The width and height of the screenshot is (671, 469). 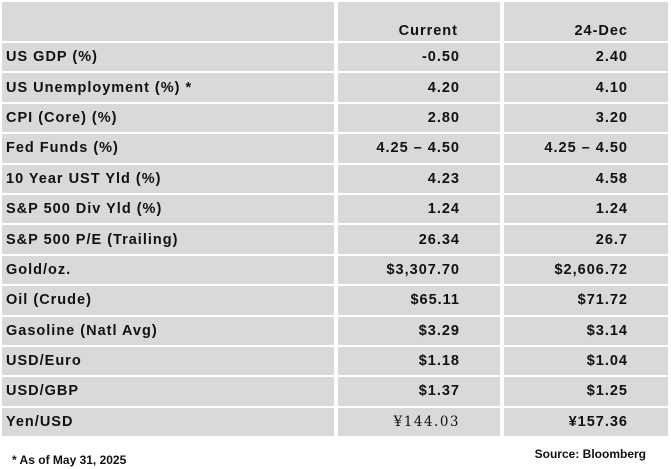 I want to click on row-current-value: $3.29, so click(x=419, y=331).